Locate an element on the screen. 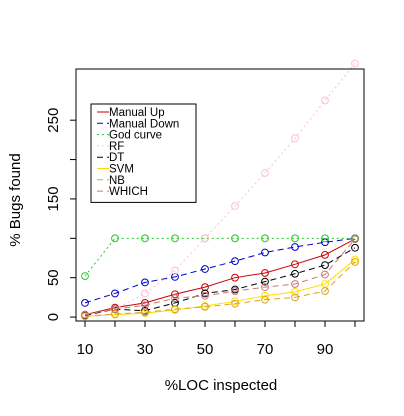 The image size is (404, 416). y-axis-title: % Bugs found is located at coordinates (15, 199).